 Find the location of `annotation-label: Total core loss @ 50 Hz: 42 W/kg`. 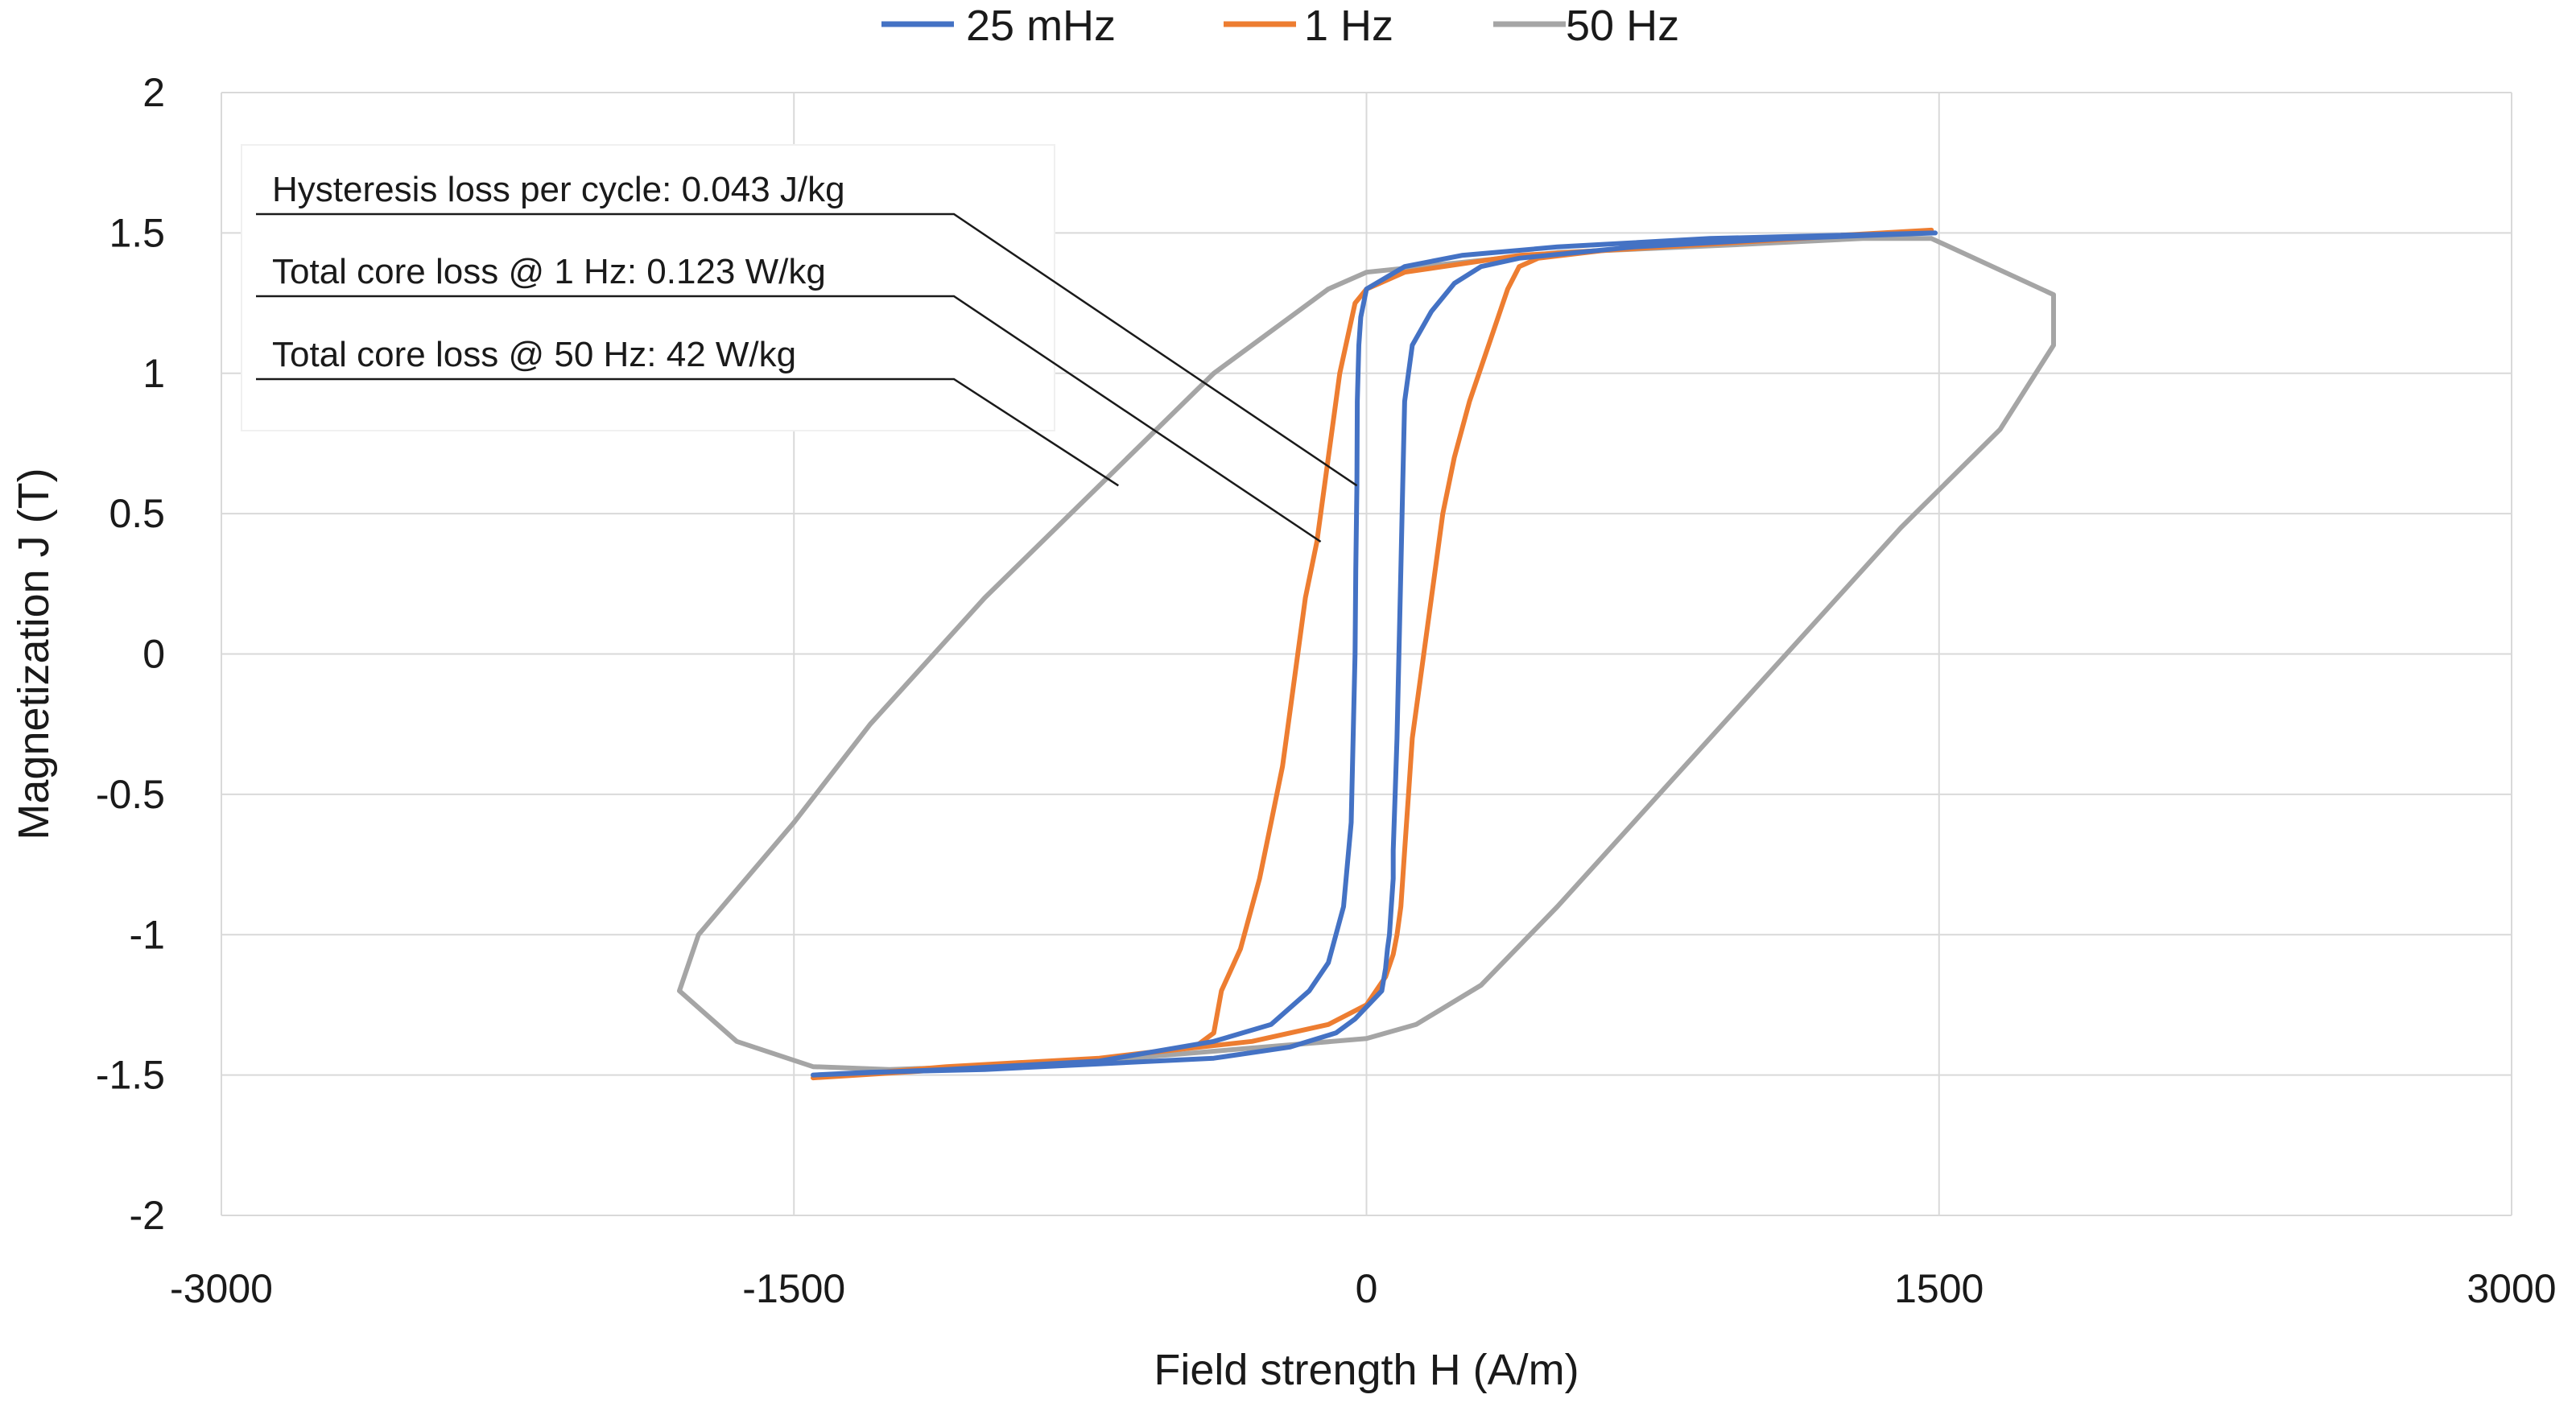

annotation-label: Total core loss @ 50 Hz: 42 W/kg is located at coordinates (534, 354).